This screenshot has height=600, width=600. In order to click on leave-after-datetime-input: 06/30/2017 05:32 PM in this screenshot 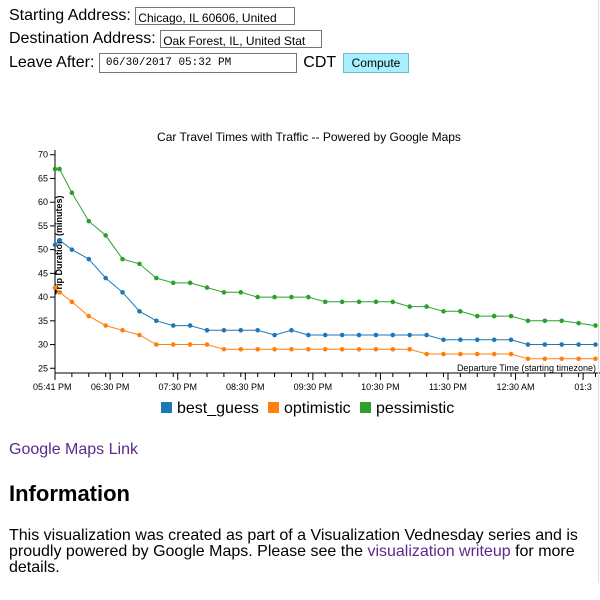, I will do `click(197, 63)`.